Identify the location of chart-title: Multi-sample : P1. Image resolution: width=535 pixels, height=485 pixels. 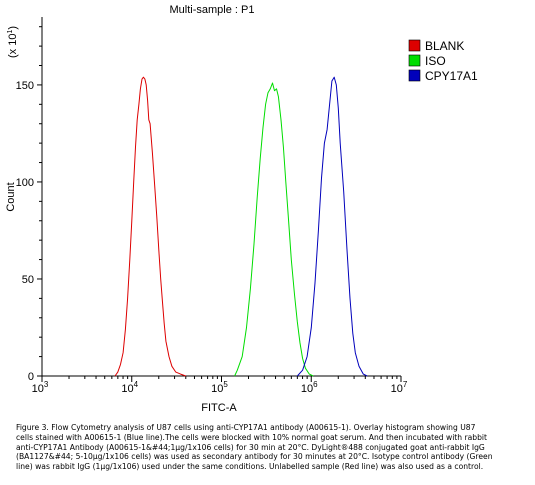
(212, 10).